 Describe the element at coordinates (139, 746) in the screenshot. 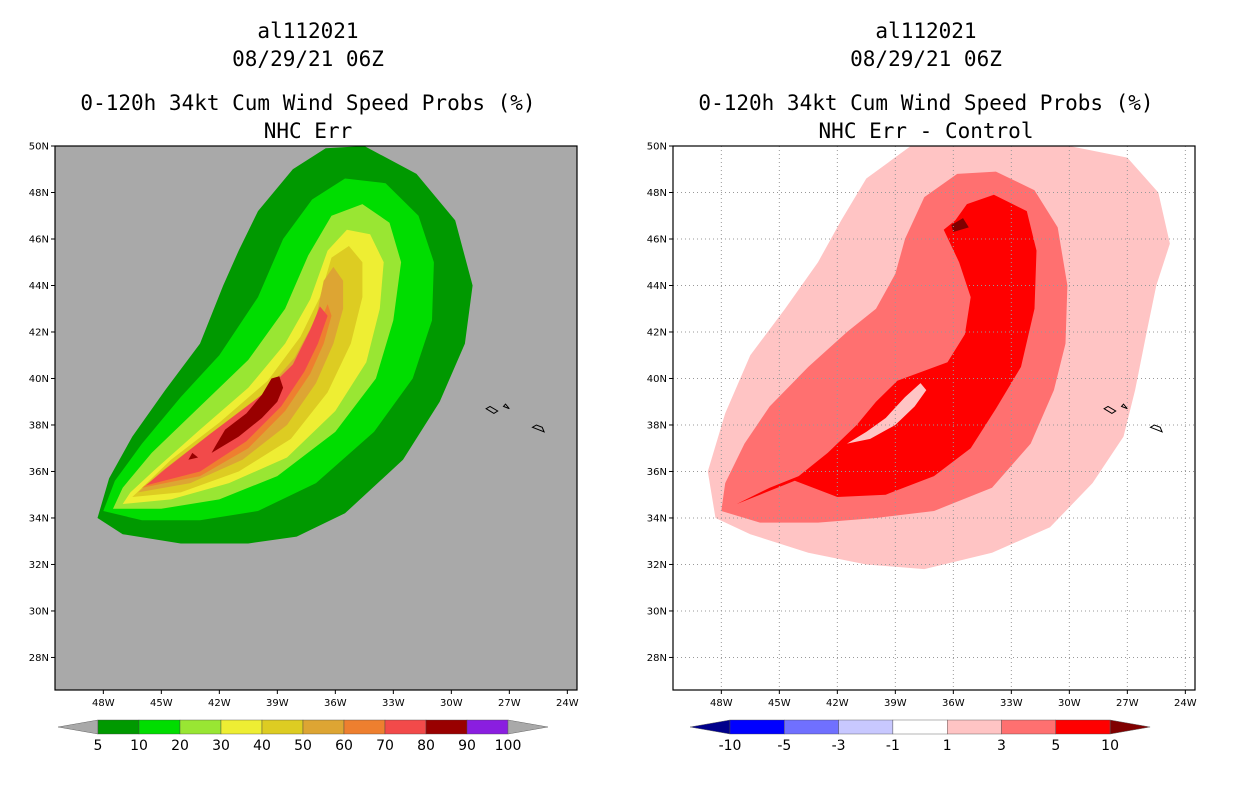

I see `colorbar-label: 10` at that location.